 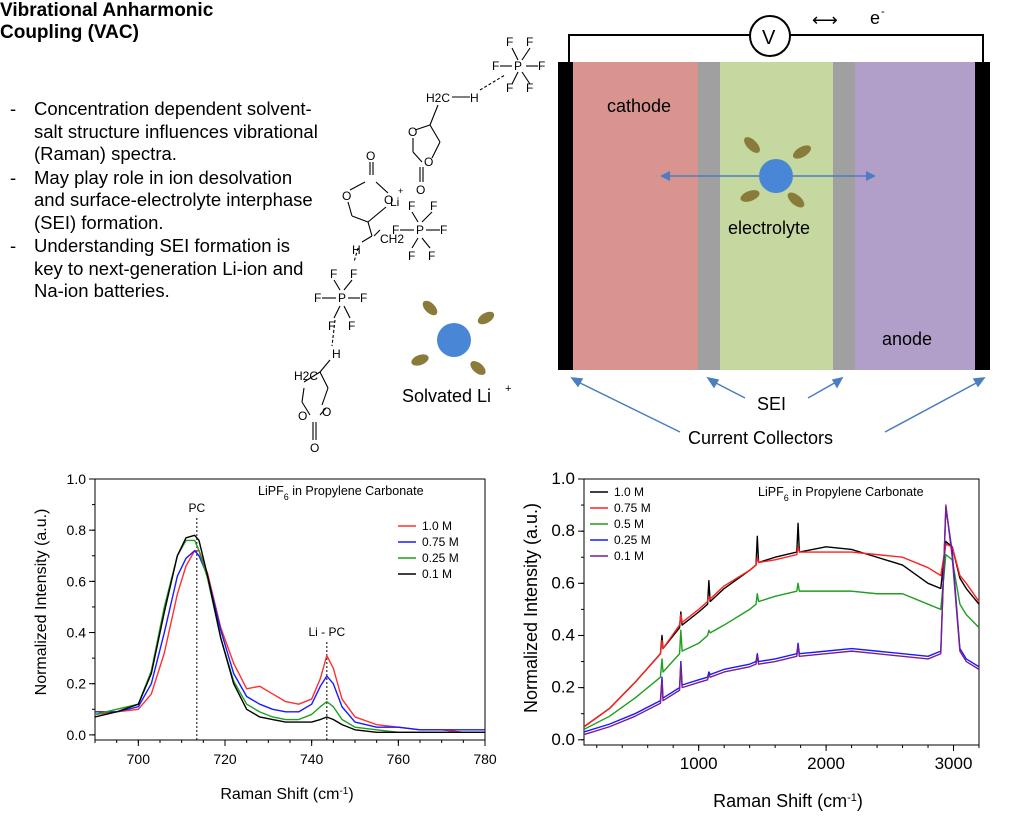 What do you see at coordinates (326, 632) in the screenshot?
I see `annotation-label: Li - PC` at bounding box center [326, 632].